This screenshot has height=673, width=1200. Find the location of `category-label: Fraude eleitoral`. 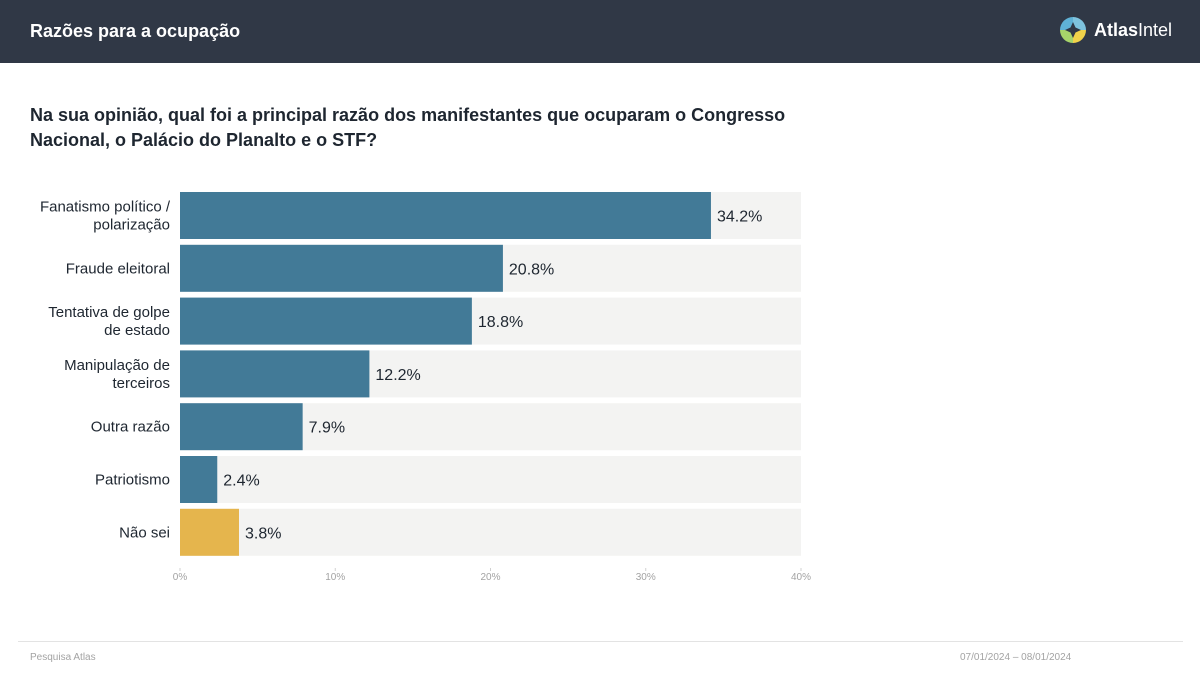

category-label: Fraude eleitoral is located at coordinates (118, 268).